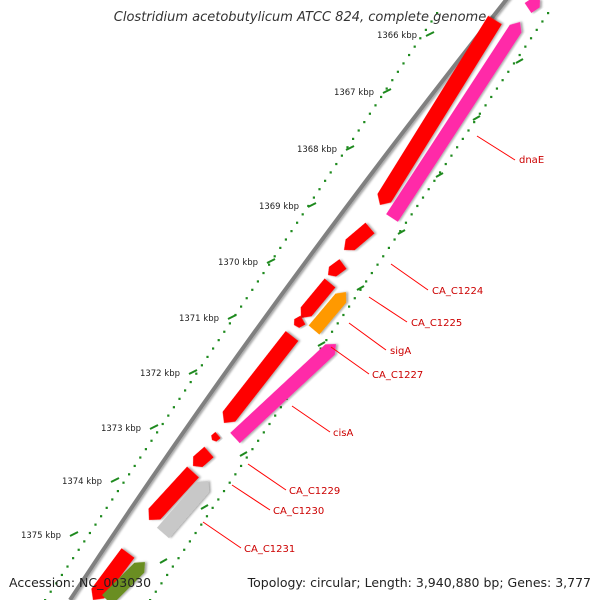 This screenshot has width=600, height=600. What do you see at coordinates (397, 36) in the screenshot?
I see `tick-label: 1366 kbp` at bounding box center [397, 36].